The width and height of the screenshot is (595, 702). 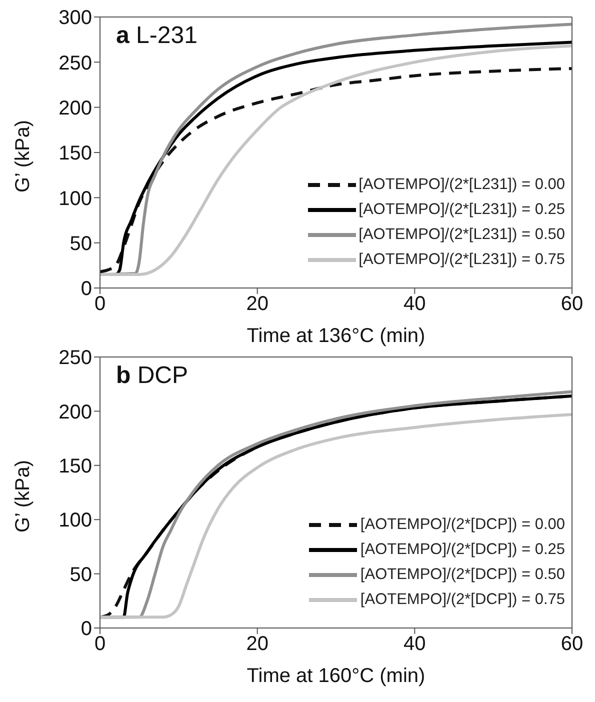 I want to click on y-tick-label: 300, so click(x=75, y=18).